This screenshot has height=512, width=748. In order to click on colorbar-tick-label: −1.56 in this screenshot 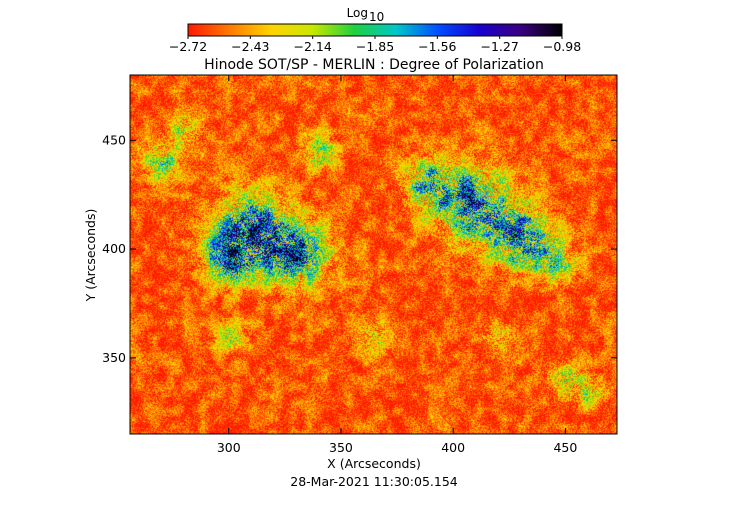, I will do `click(437, 46)`.